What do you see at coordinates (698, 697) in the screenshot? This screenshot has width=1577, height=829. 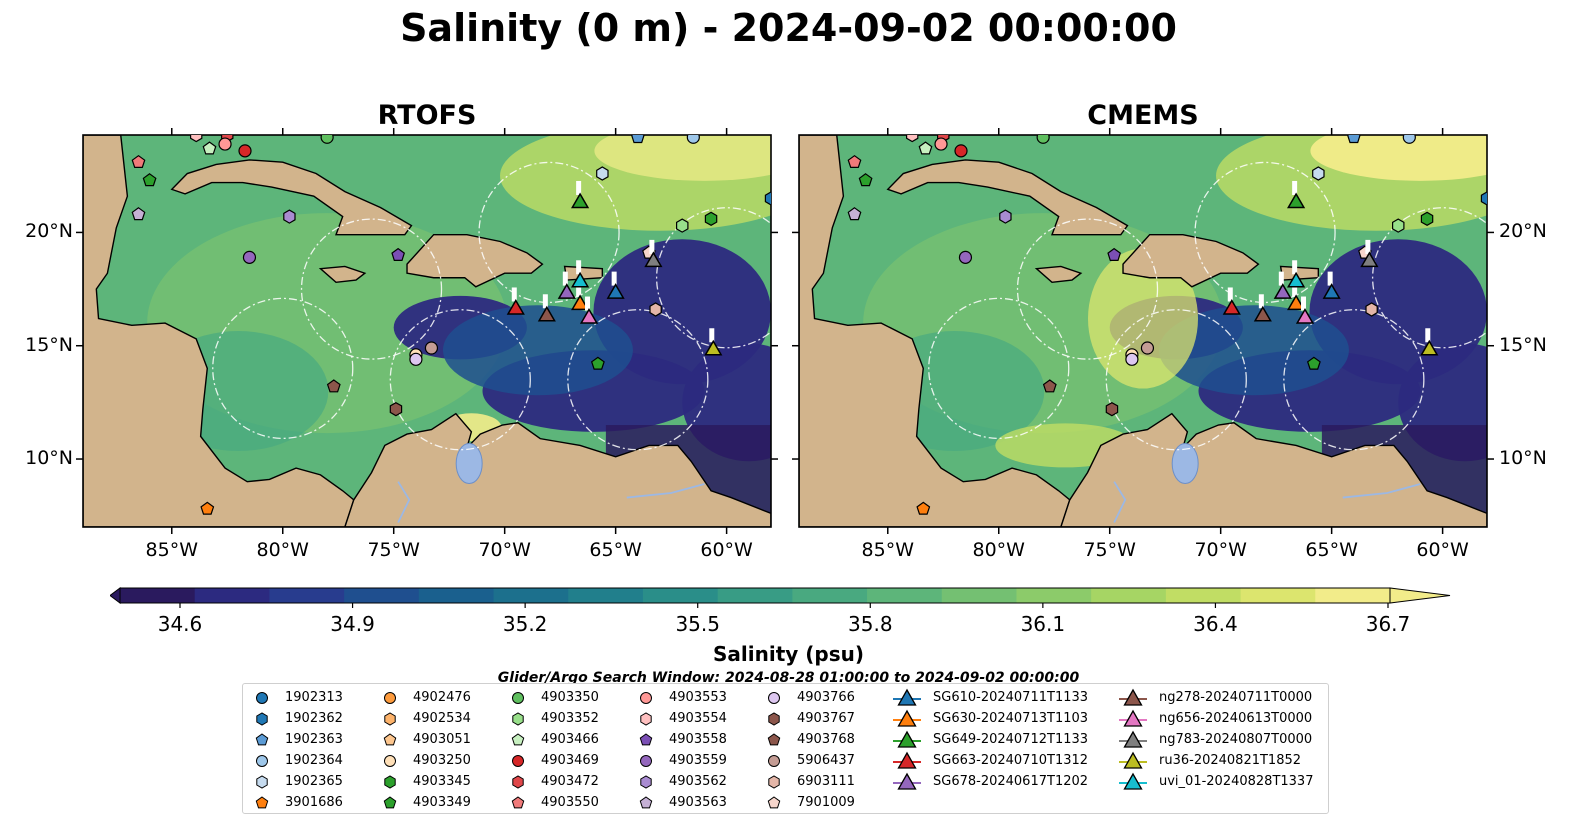 I see `legend-label: 4903553` at bounding box center [698, 697].